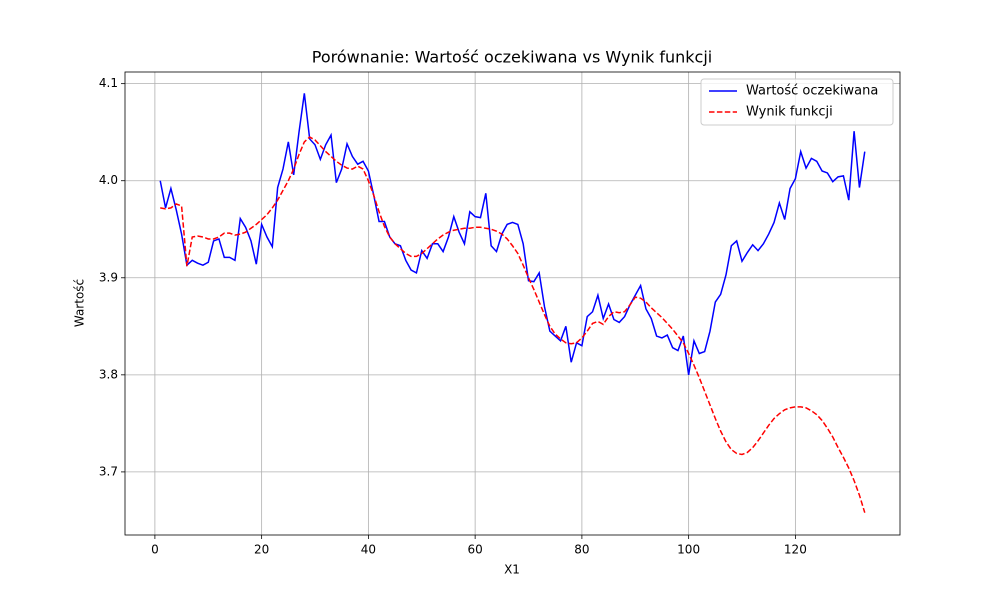 The width and height of the screenshot is (1000, 600). I want to click on legend: Wartość oczekiwana Wynik funkcji, so click(797, 102).